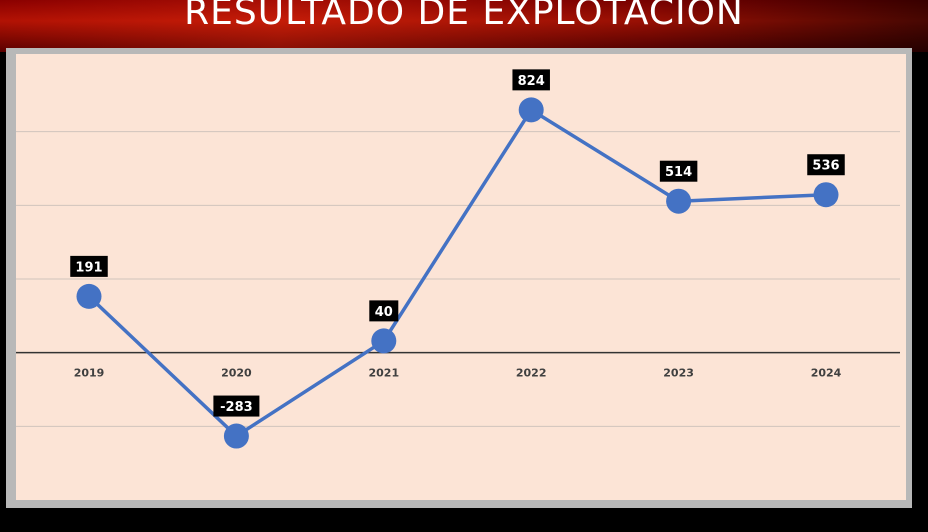 Image resolution: width=928 pixels, height=532 pixels. What do you see at coordinates (458, 373) in the screenshot?
I see `x-tick-labels: 2019 2020 2021 2022 2023 2024` at bounding box center [458, 373].